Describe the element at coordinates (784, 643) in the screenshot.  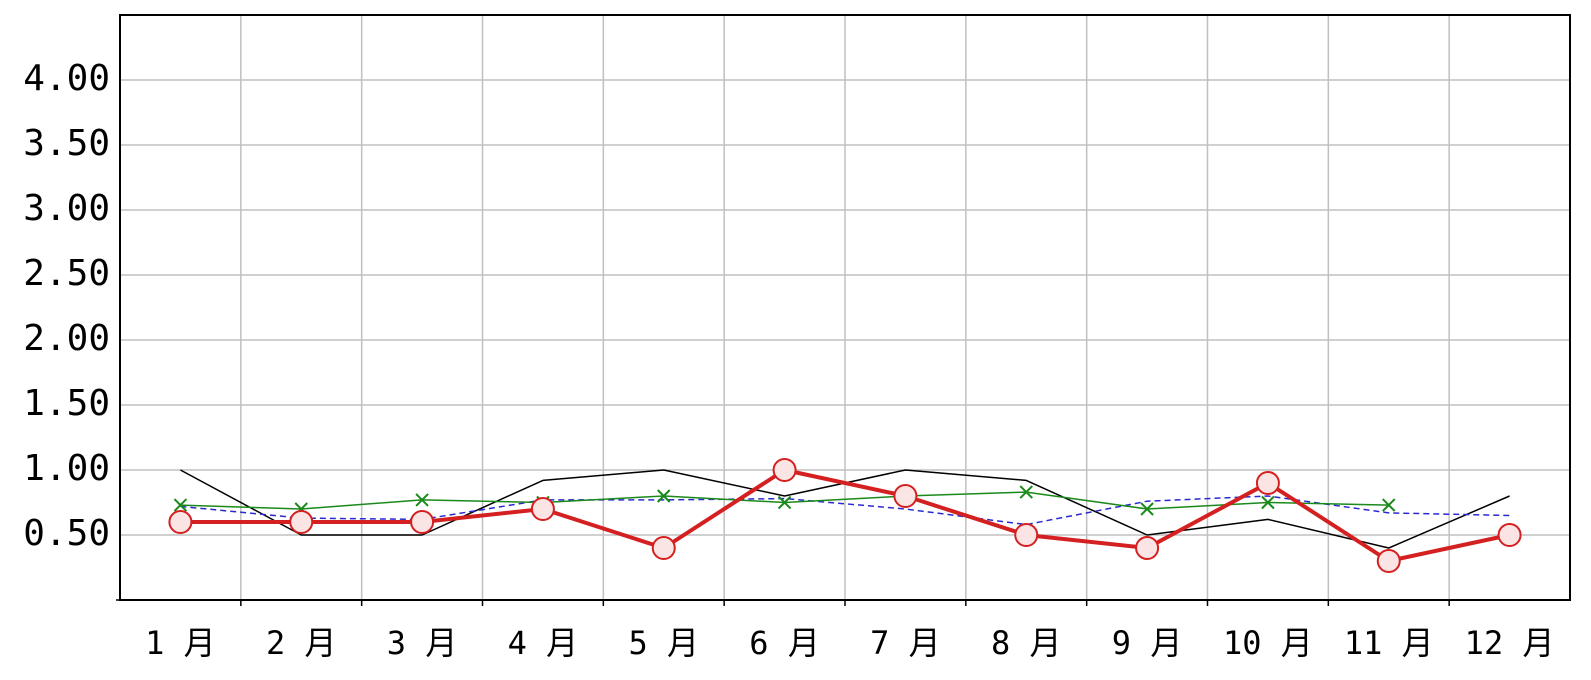
I see `x-tick-label: 6 月` at that location.